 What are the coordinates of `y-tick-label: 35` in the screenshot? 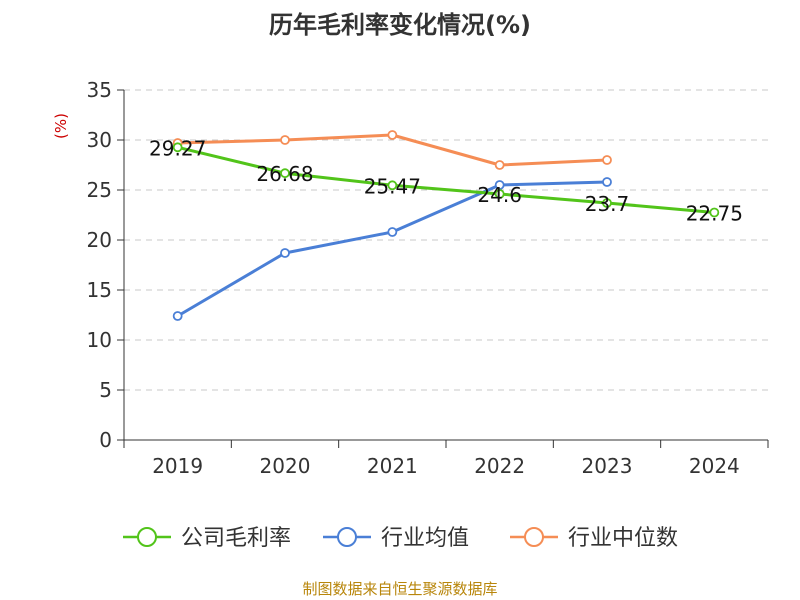 It's located at (99, 90).